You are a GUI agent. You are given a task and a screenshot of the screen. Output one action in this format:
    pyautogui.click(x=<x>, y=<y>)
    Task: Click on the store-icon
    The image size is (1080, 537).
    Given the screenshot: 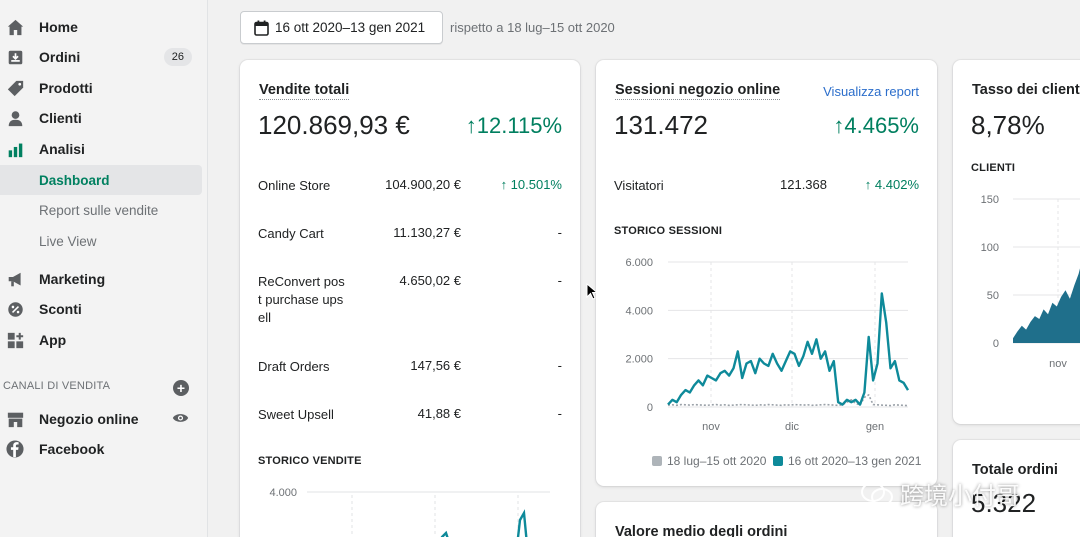 What is the action you would take?
    pyautogui.click(x=15, y=419)
    